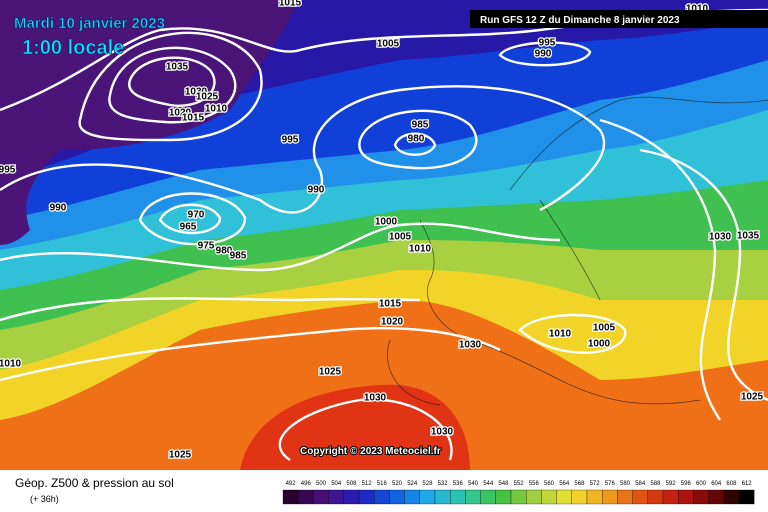 This screenshot has height=512, width=768. What do you see at coordinates (731, 484) in the screenshot?
I see `scale-label: 608` at bounding box center [731, 484].